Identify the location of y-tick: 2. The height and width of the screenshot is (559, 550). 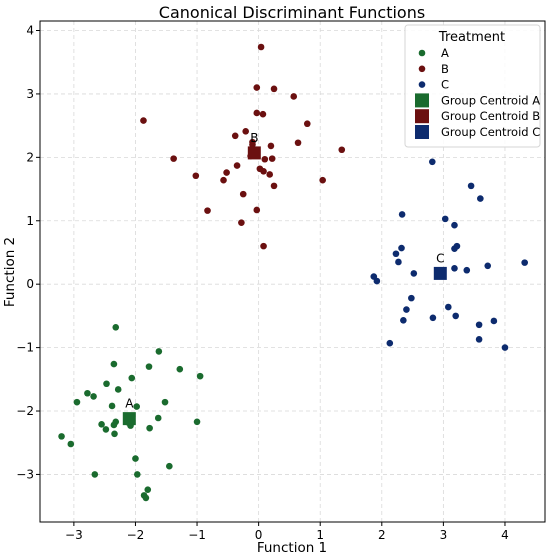
(33, 157).